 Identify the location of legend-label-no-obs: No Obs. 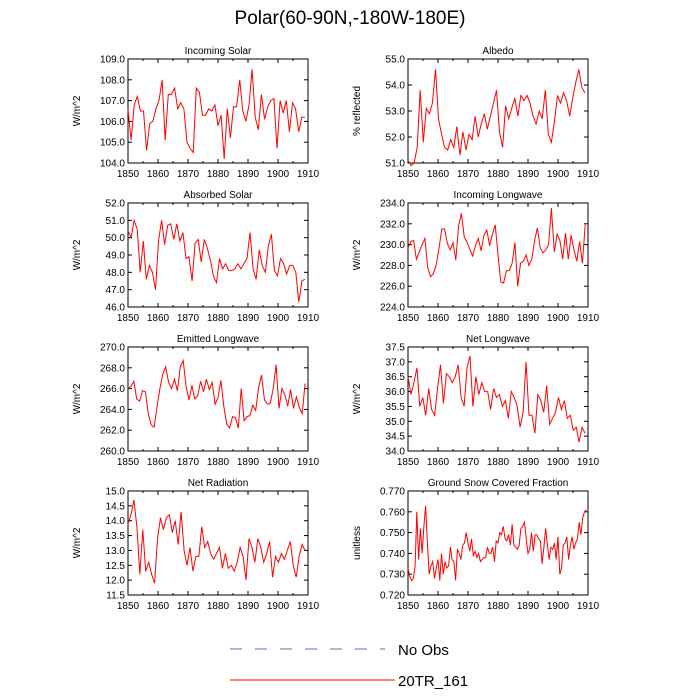
(423, 650).